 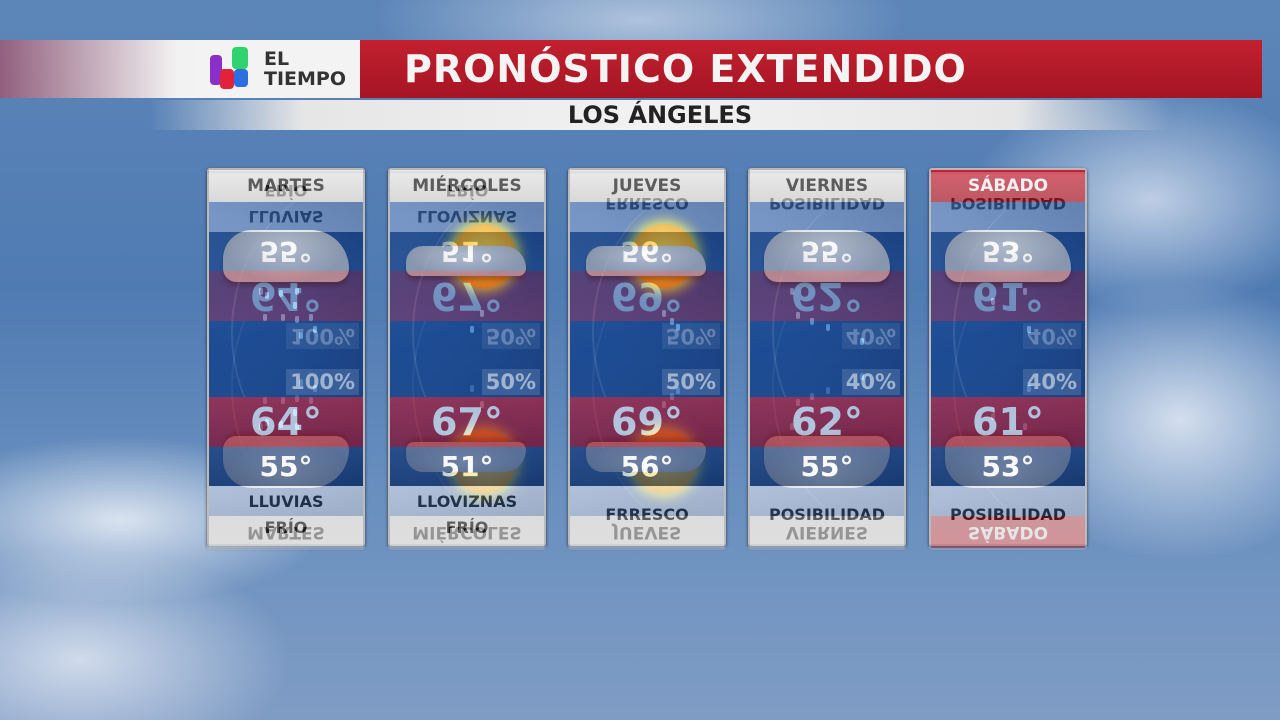 I want to click on condition-line-1: FRRESCO, so click(x=647, y=514).